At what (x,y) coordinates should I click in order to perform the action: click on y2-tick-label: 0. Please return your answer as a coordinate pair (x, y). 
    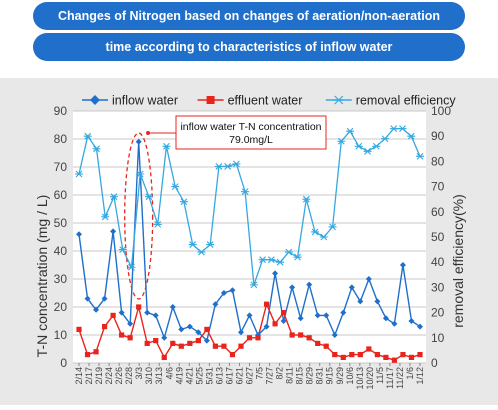
    Looking at the image, I should click on (434, 363).